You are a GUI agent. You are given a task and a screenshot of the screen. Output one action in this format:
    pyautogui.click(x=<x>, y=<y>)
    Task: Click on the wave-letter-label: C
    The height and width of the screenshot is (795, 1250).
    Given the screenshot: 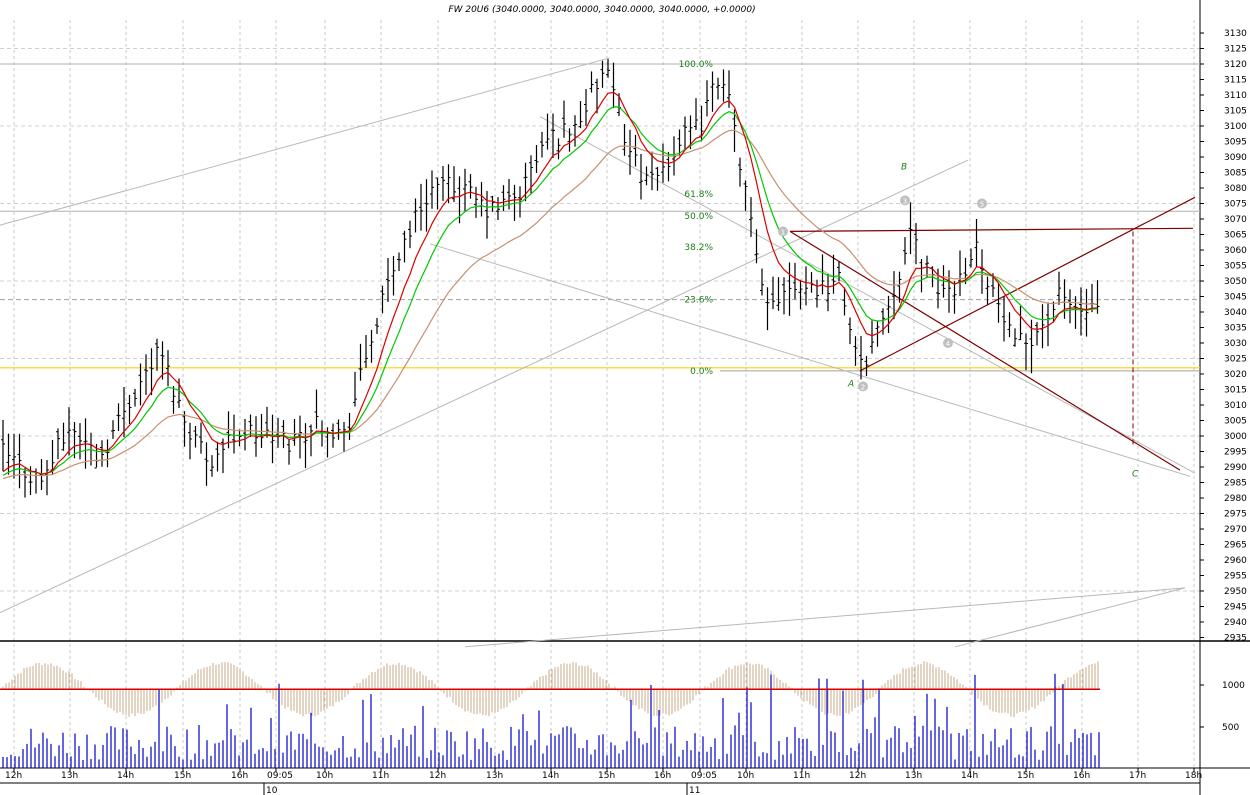 What is the action you would take?
    pyautogui.click(x=1135, y=474)
    